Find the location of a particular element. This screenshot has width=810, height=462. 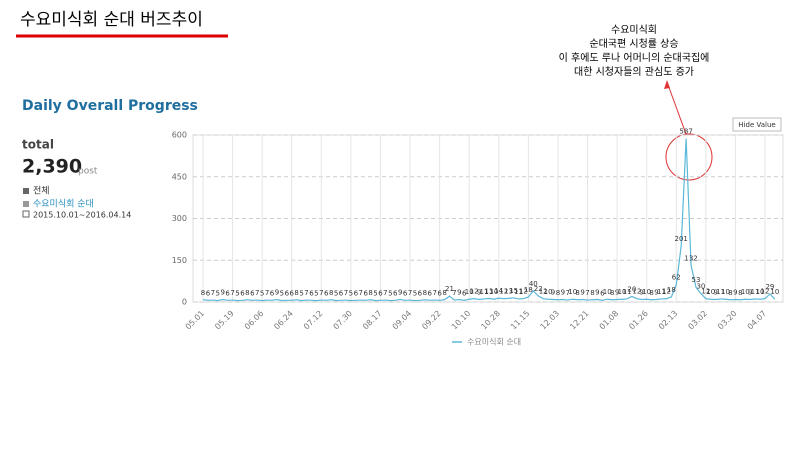

y-tick-label: 600 is located at coordinates (179, 135).